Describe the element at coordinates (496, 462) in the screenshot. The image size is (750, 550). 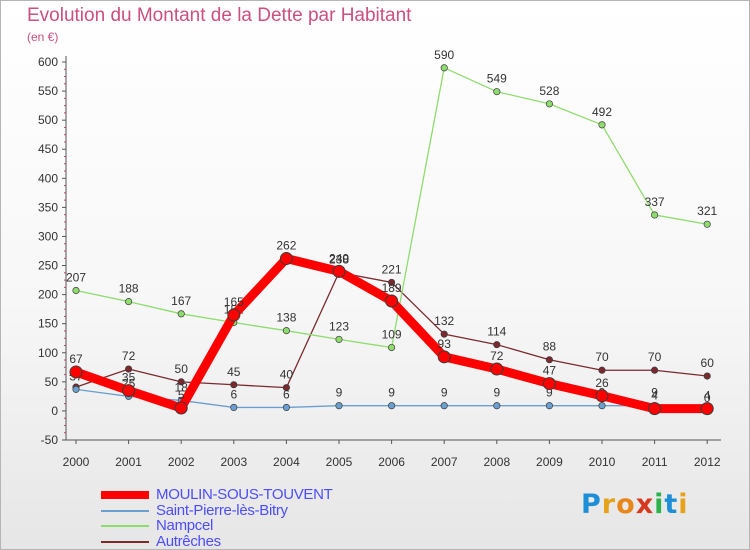
I see `x-tick-label: 2008` at that location.